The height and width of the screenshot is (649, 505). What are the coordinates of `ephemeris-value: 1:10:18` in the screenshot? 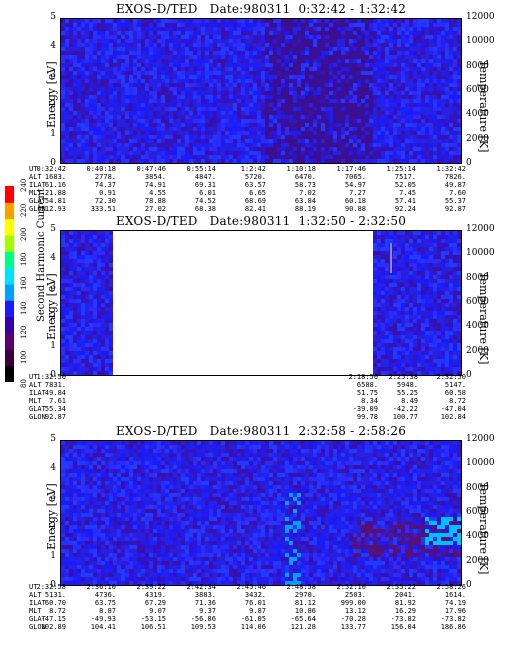 It's located at (301, 169).